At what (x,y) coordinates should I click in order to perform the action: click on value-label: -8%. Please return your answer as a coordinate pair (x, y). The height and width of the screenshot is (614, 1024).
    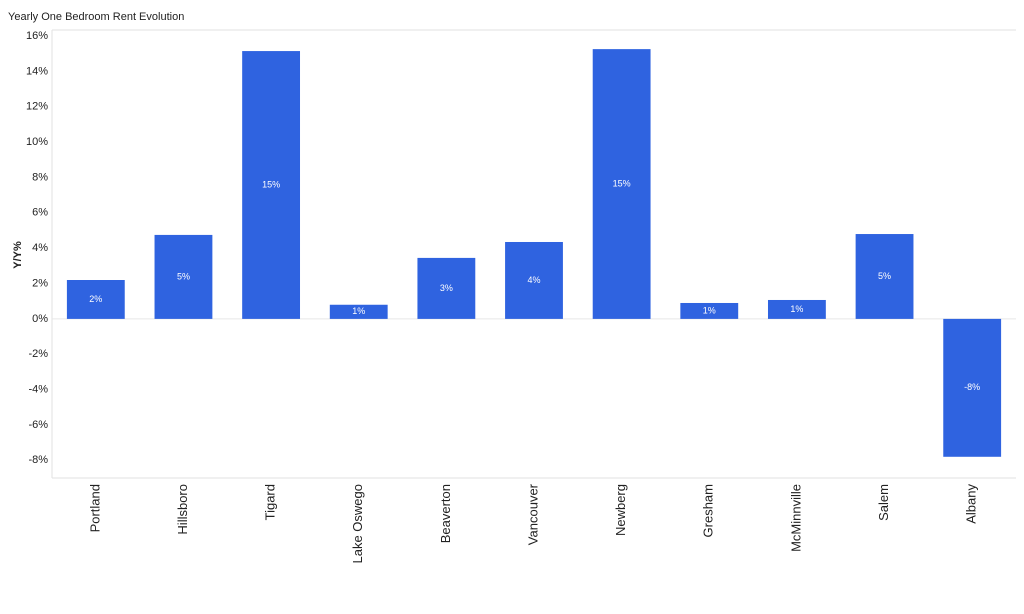
    Looking at the image, I should click on (972, 387).